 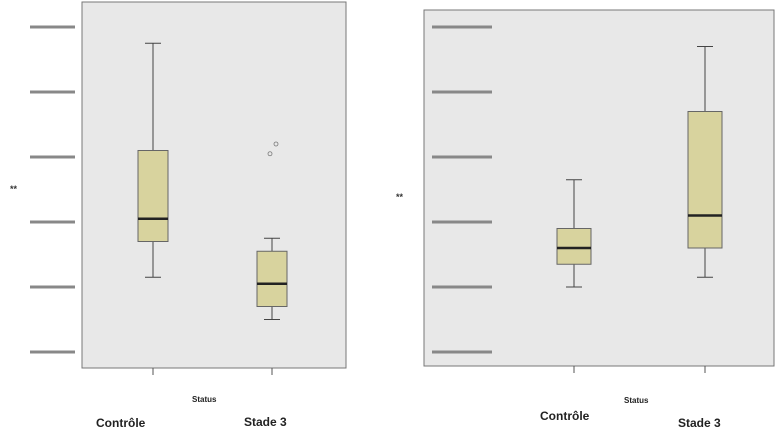 I want to click on y-tick-marks-right, so click(x=462, y=189).